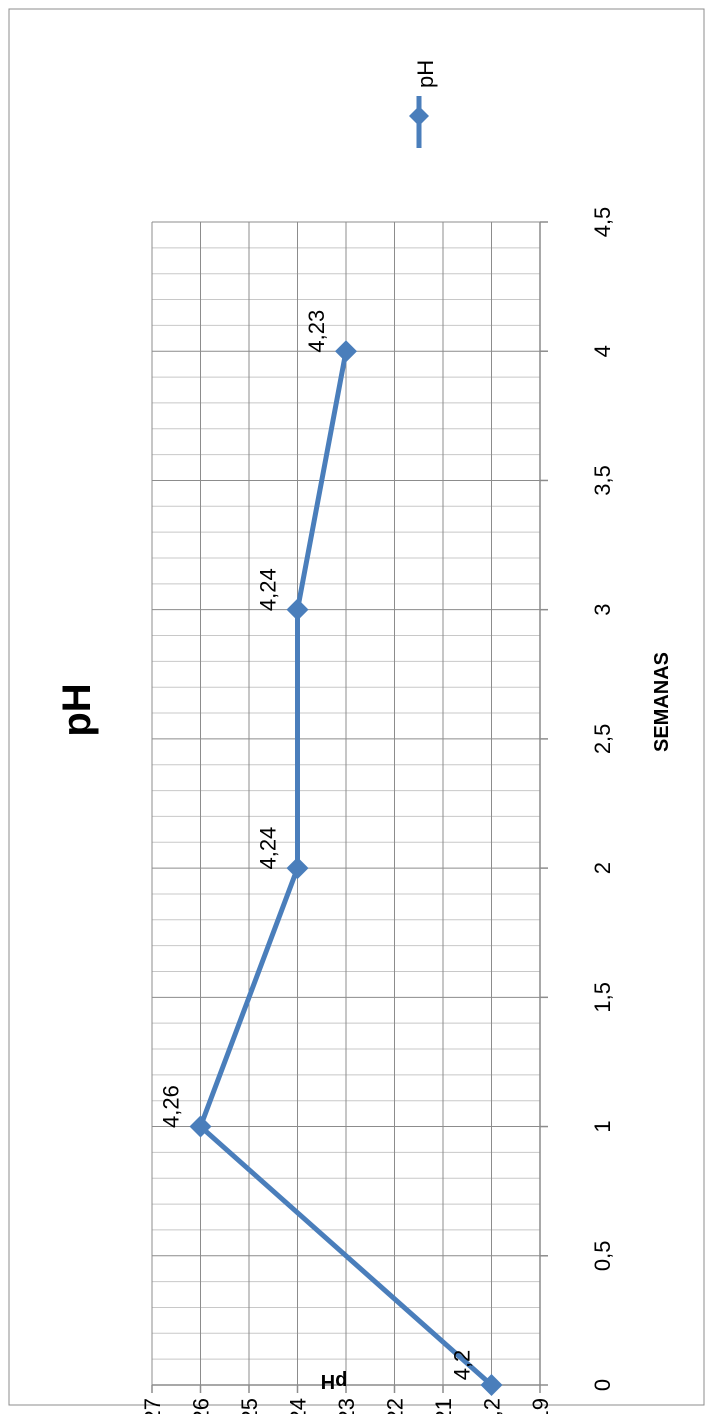 This screenshot has height=1419, width=713. What do you see at coordinates (334, 1381) in the screenshot?
I see `y-axis-title: pH` at bounding box center [334, 1381].